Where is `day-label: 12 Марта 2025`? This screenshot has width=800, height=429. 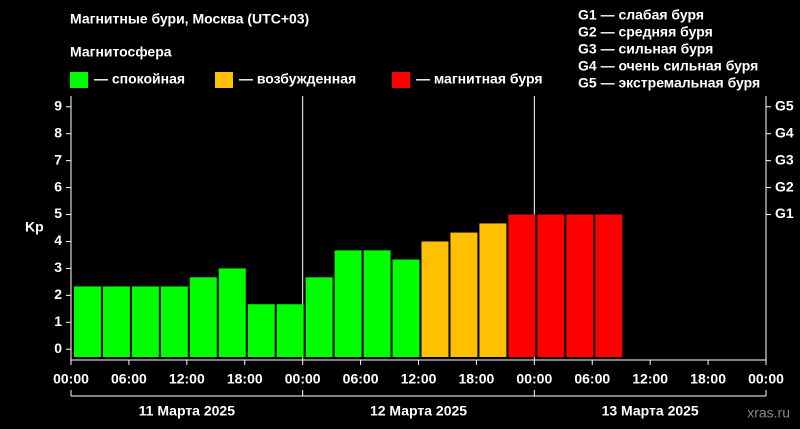 day-label: 12 Марта 2025 is located at coordinates (418, 411).